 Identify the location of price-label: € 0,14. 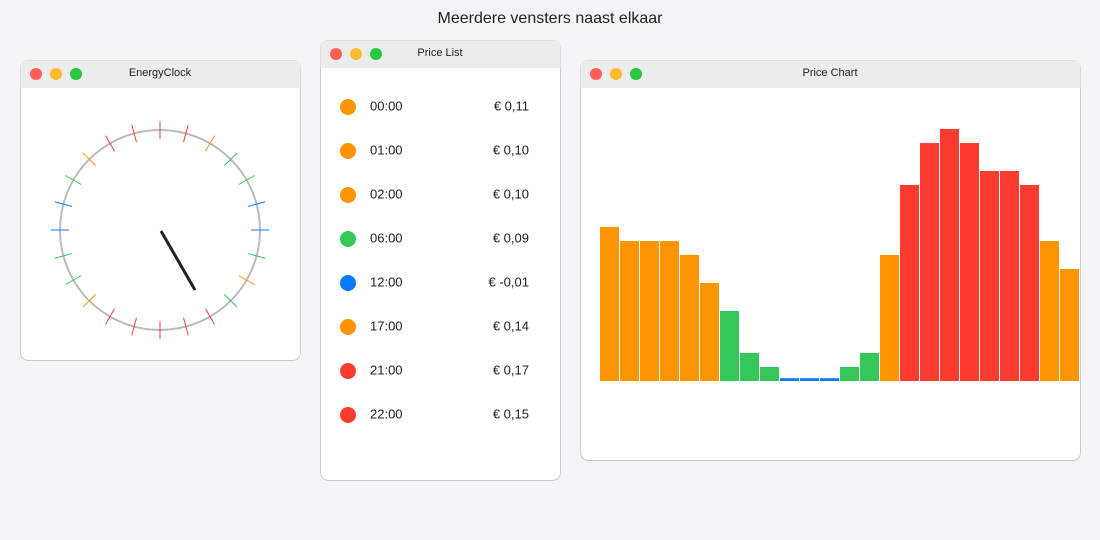
(511, 325).